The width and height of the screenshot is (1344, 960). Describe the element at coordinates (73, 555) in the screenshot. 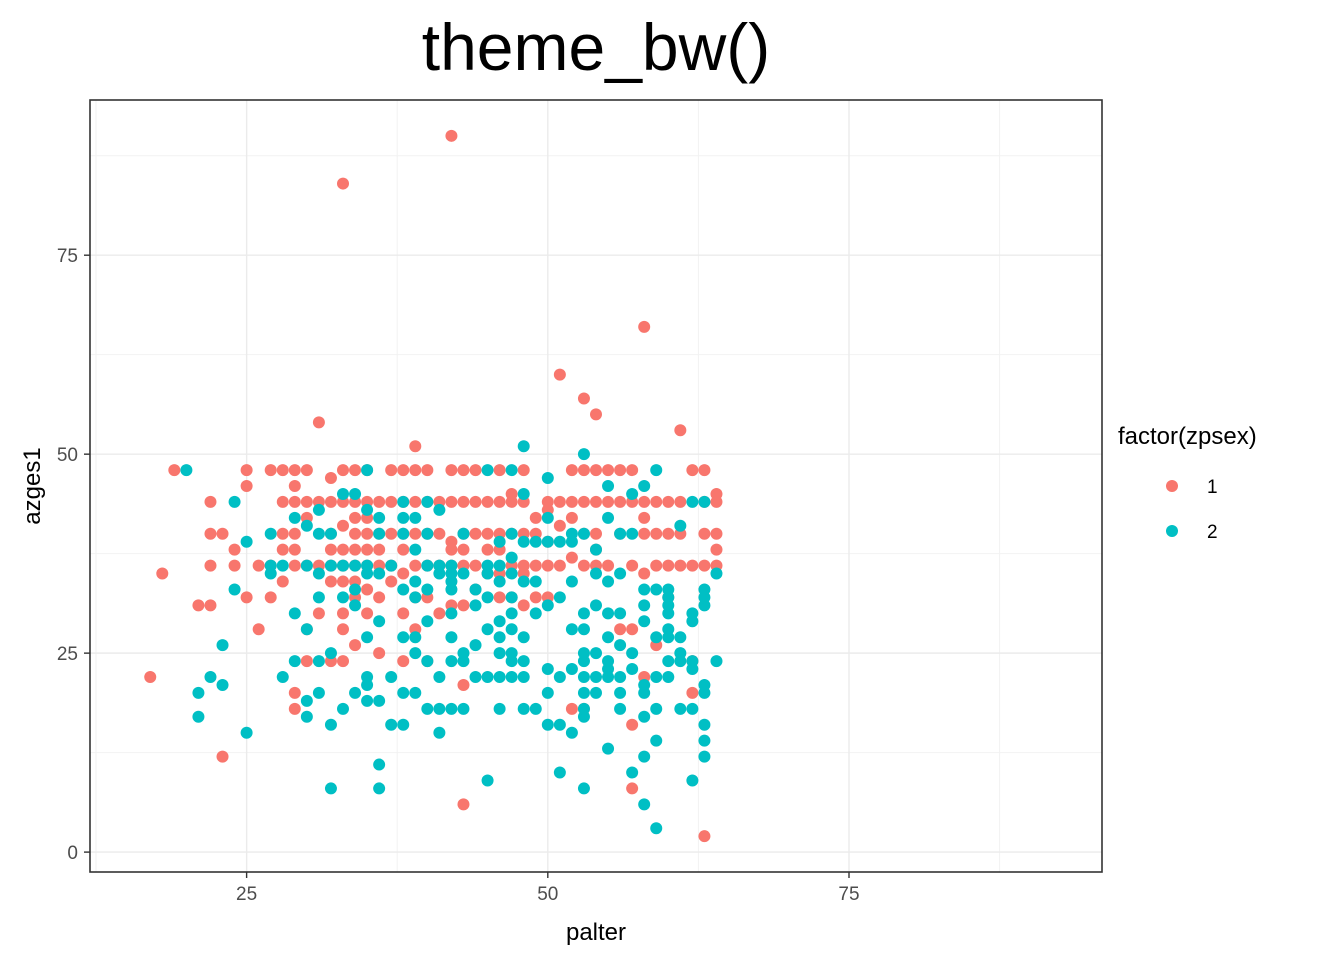

I see `y-axis-ticks: 0 25 50 75` at that location.